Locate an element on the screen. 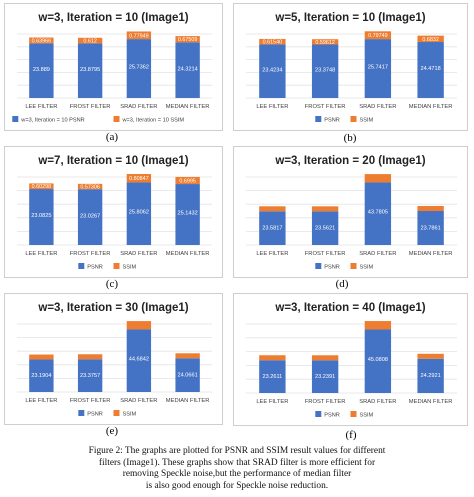  chart-sublabel-d: (d) is located at coordinates (342, 284).